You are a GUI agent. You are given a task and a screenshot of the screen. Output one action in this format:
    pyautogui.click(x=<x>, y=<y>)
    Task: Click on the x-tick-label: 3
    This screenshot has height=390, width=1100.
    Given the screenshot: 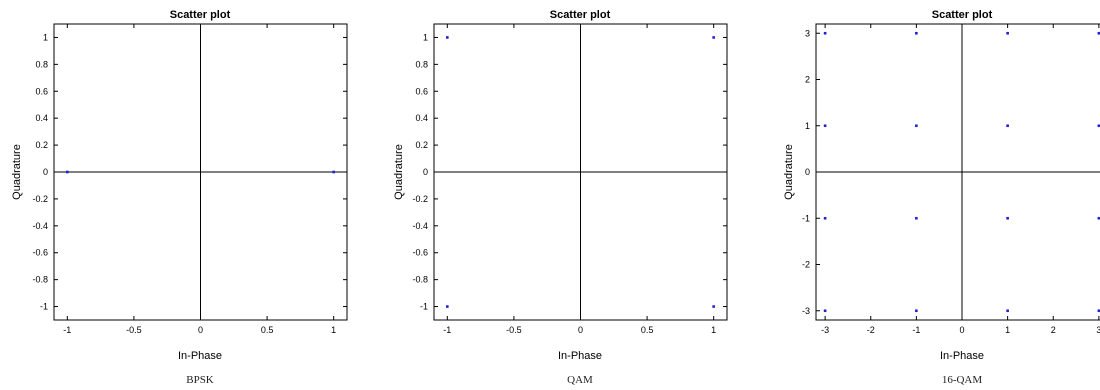 What is the action you would take?
    pyautogui.click(x=1098, y=330)
    